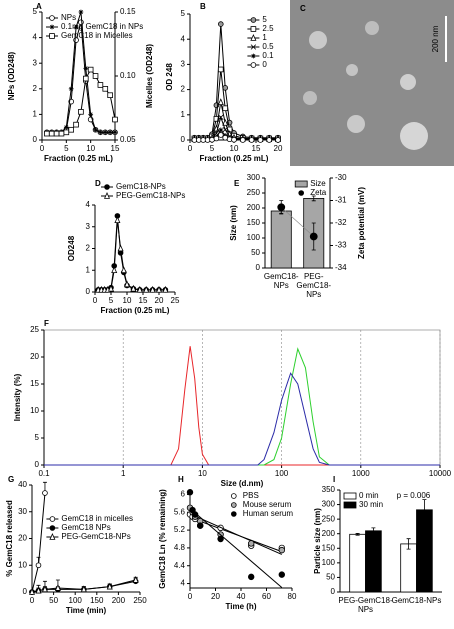 This screenshot has height=629, width=454. Describe the element at coordinates (266, 596) in the screenshot. I see `x-tick-label: 60` at that location.